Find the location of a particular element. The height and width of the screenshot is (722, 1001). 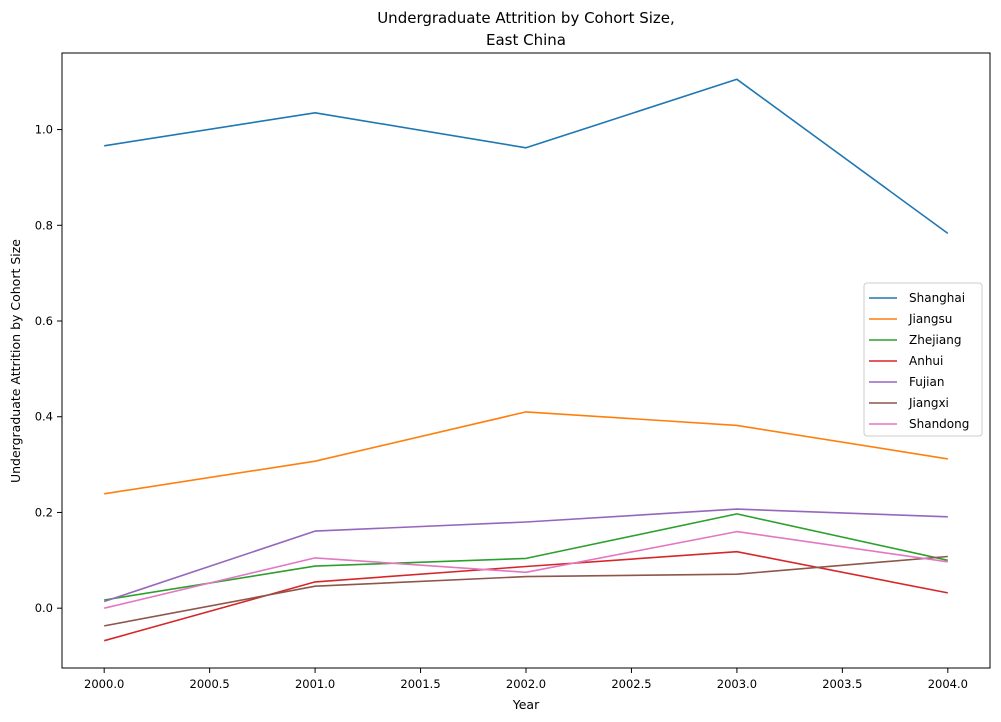

legend-box is located at coordinates (923, 359).